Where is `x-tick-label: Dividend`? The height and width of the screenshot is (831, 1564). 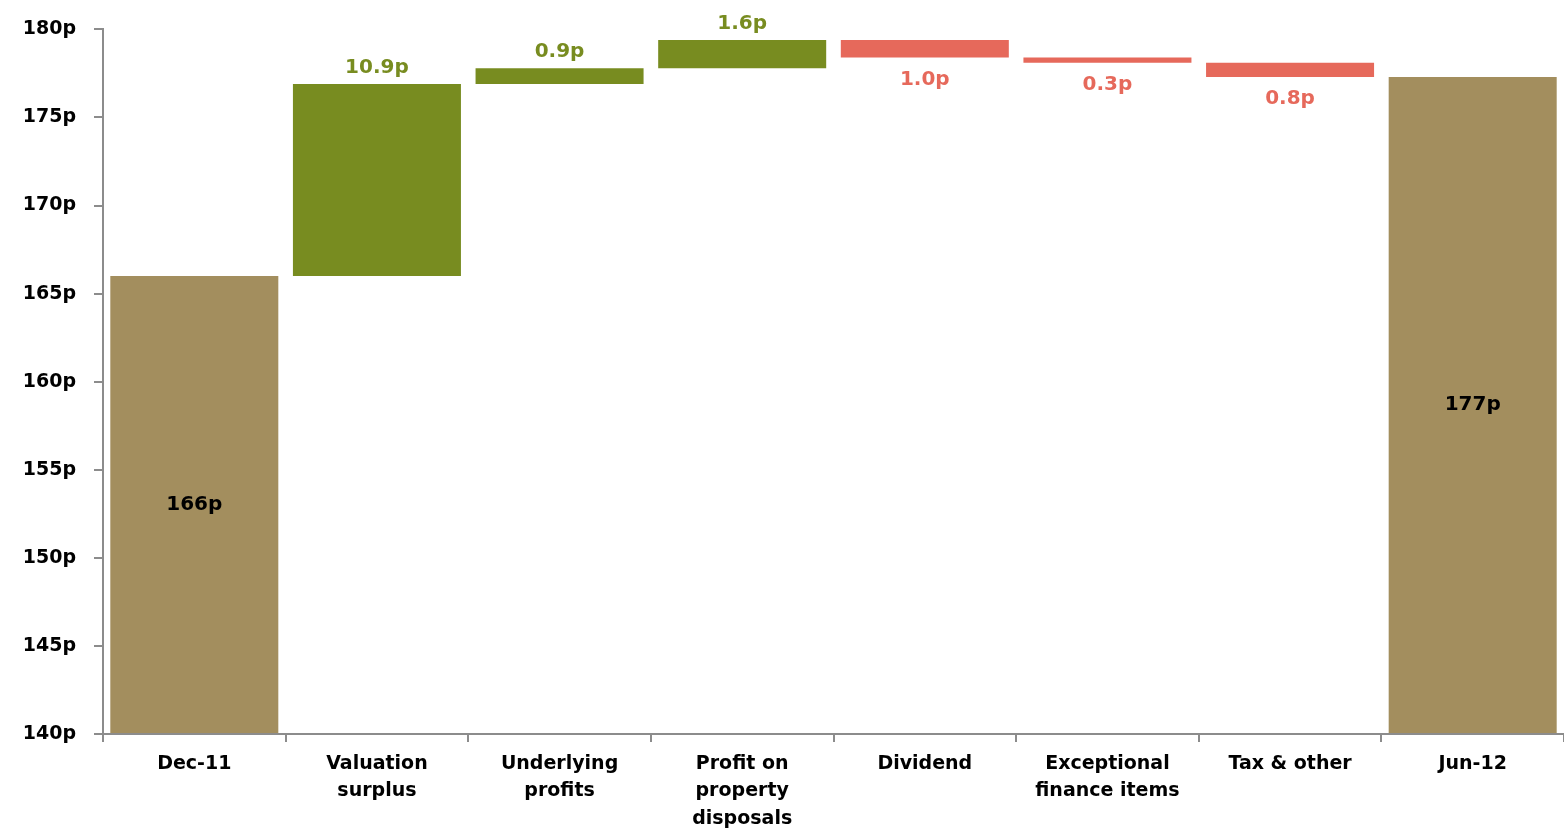
x-tick-label: Dividend is located at coordinates (925, 761).